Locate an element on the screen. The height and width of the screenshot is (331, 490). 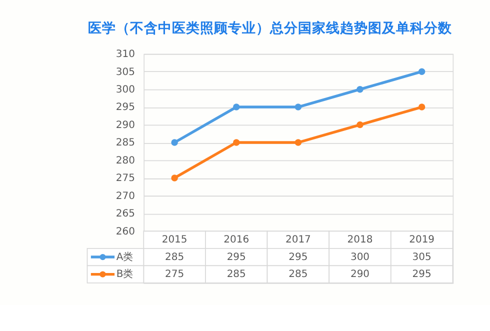
y-tick-label: 300 is located at coordinates (125, 90).